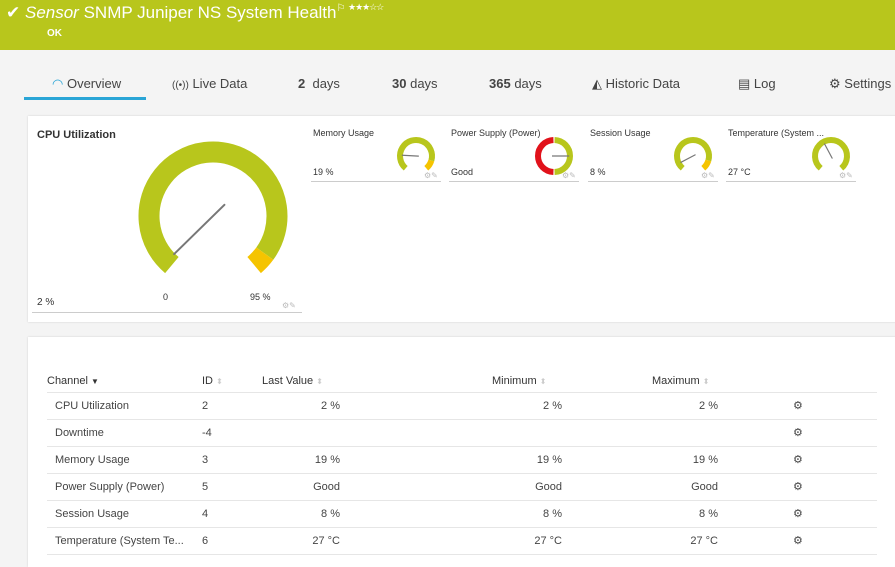 This screenshot has width=895, height=567. What do you see at coordinates (166, 297) in the screenshot?
I see `gauge-min-label: 0` at bounding box center [166, 297].